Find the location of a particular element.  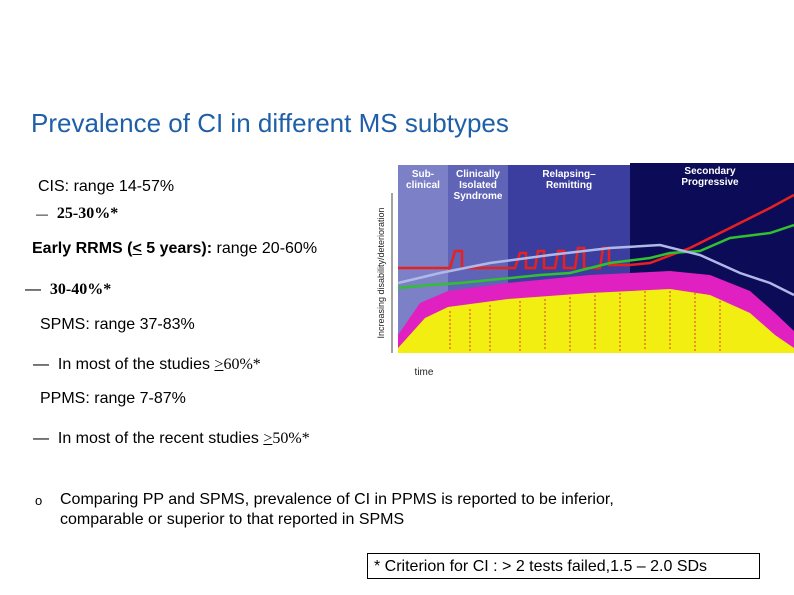

label: PPMS is located at coordinates (63, 398).